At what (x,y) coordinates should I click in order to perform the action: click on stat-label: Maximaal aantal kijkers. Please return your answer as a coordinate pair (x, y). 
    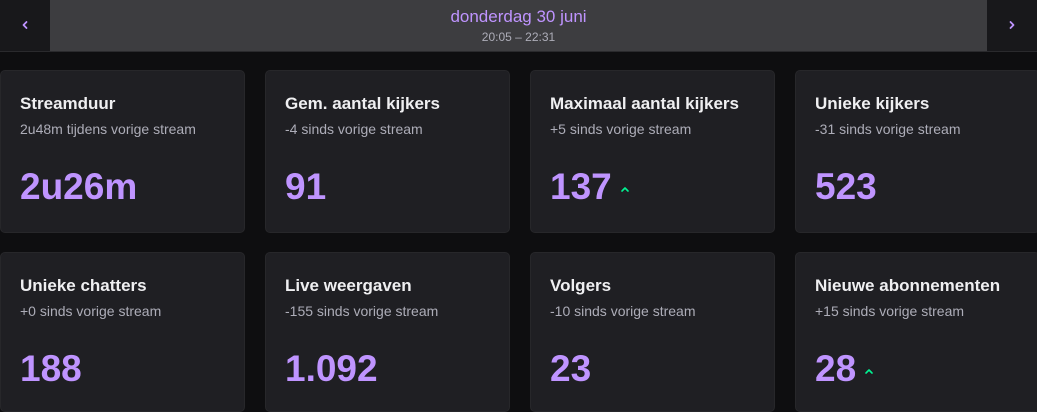
    Looking at the image, I should click on (645, 103).